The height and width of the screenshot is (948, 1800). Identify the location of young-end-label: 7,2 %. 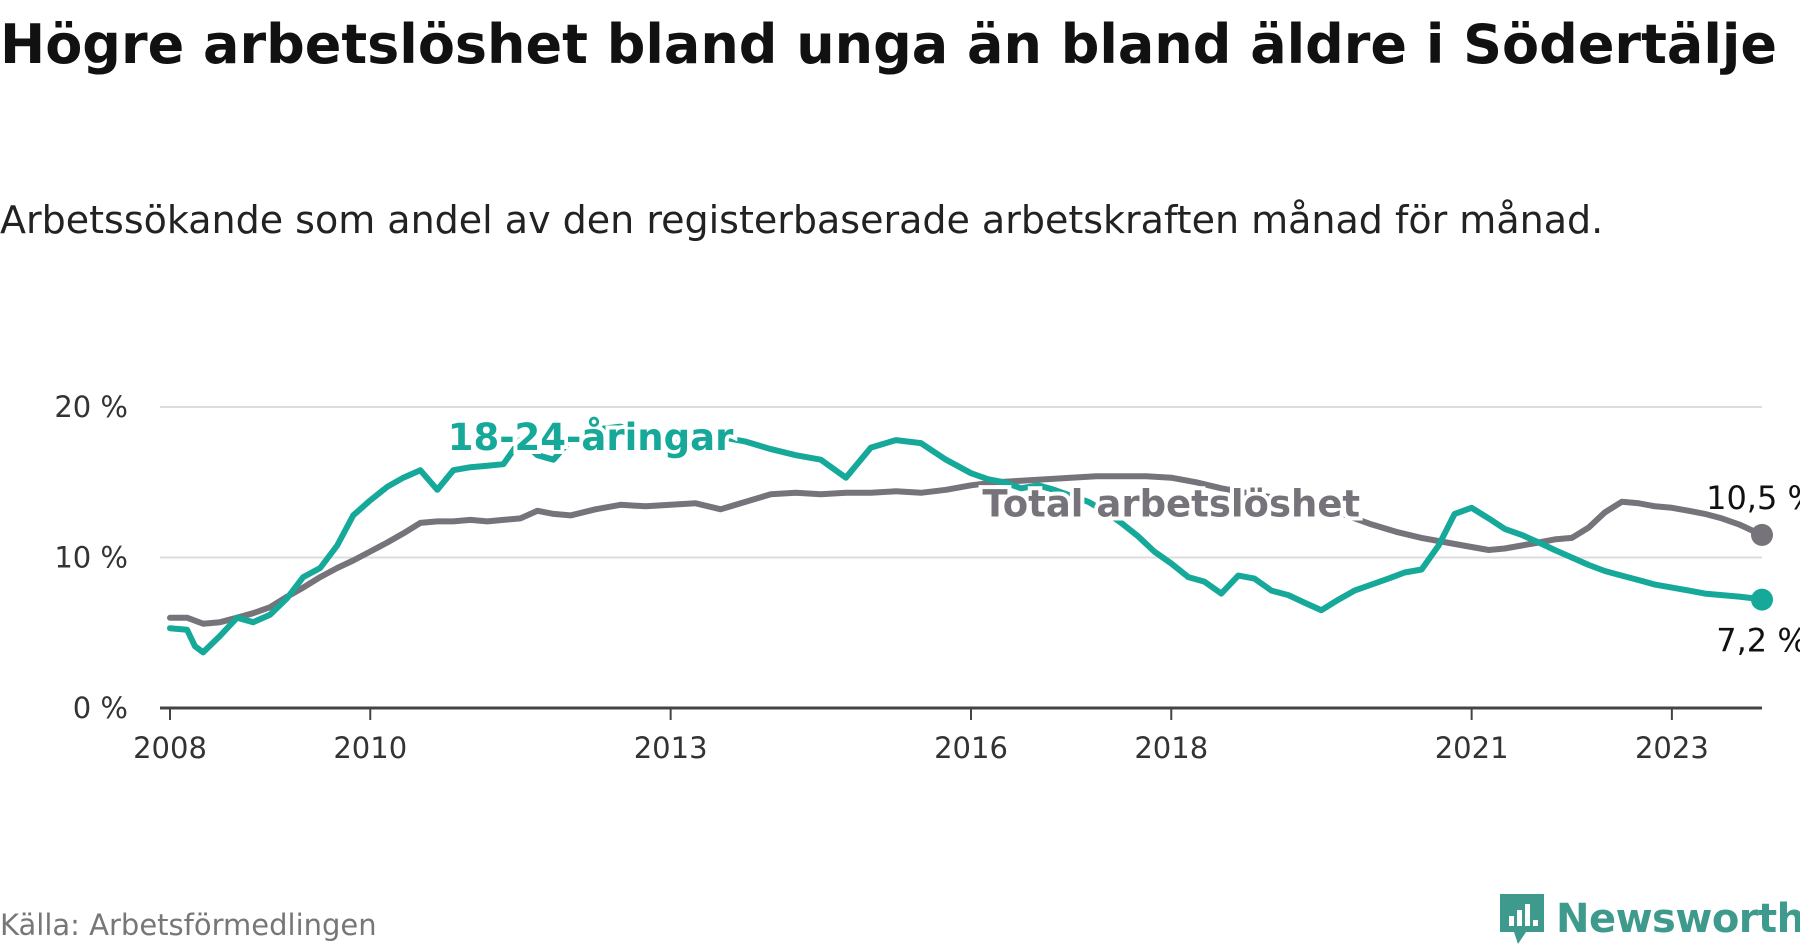
(1758, 641).